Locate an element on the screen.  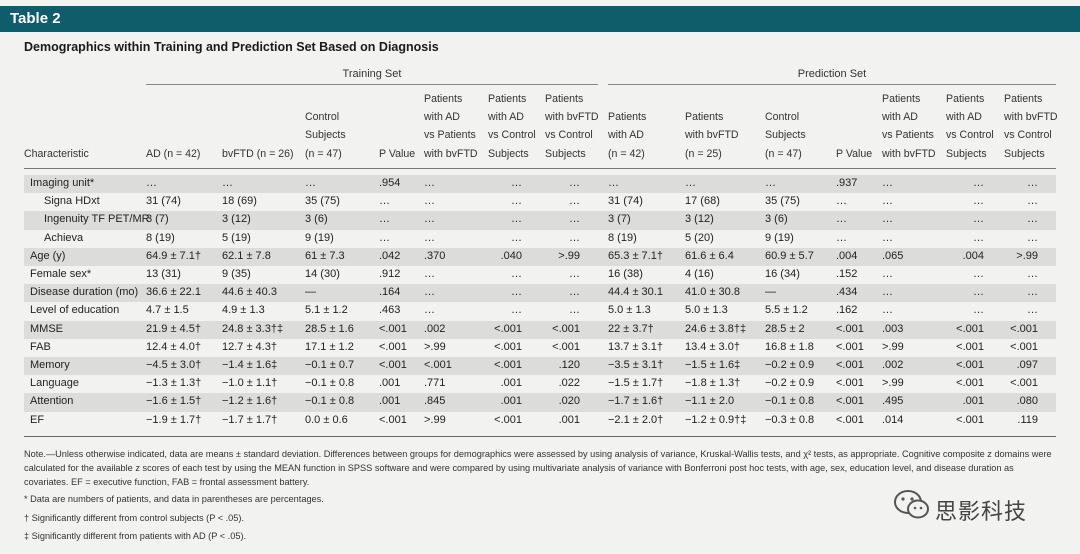
table-cell: .937 is located at coordinates (847, 183).